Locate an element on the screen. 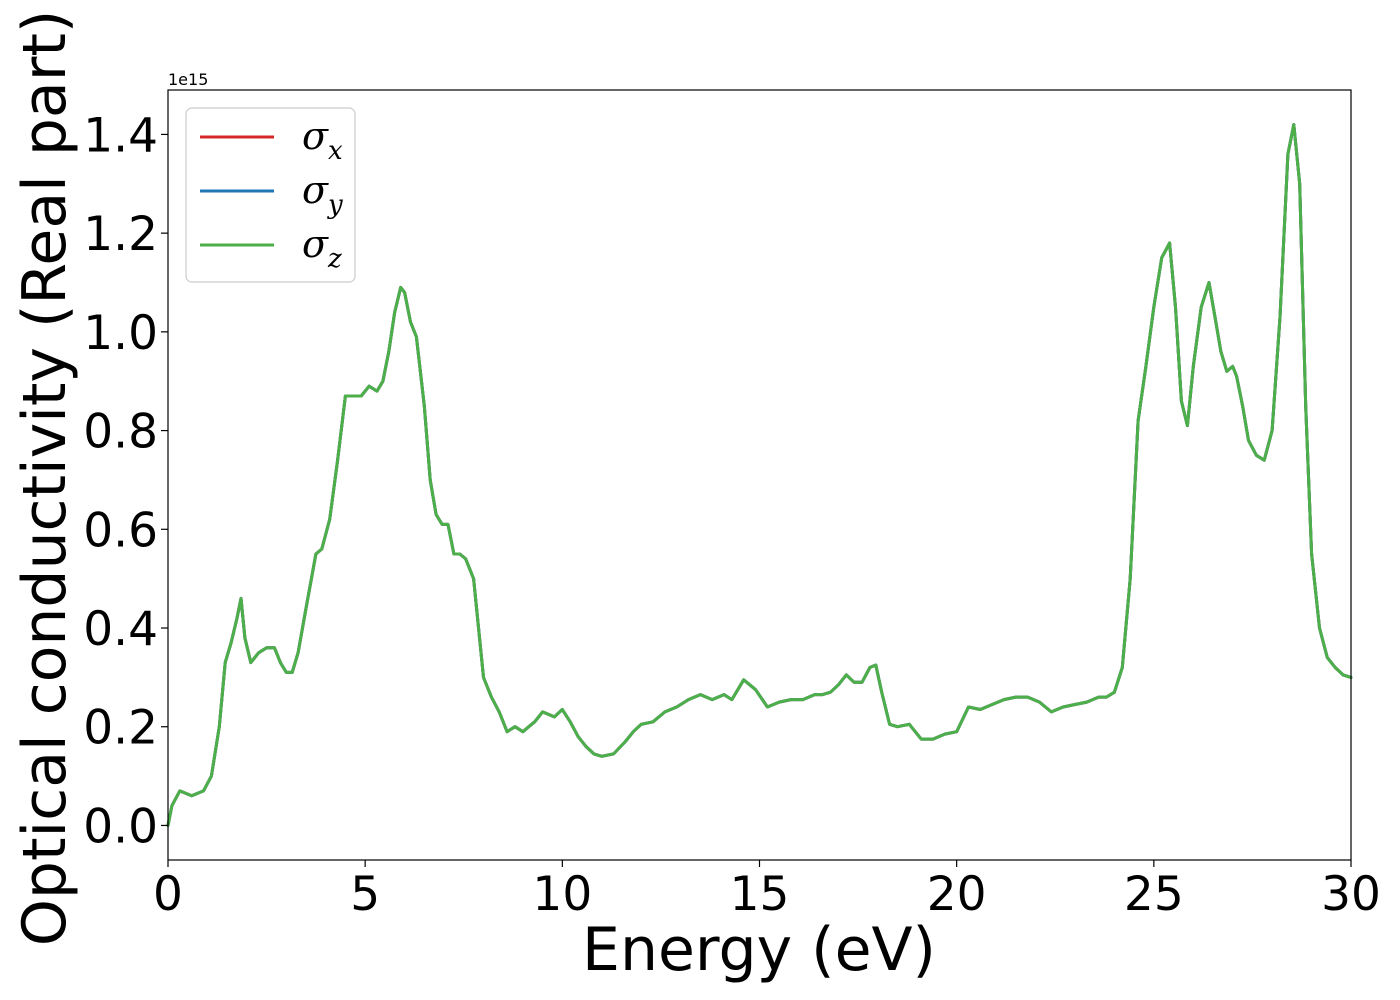 This screenshot has height=1000, width=1400. y-tick-label: 1.4 is located at coordinates (120, 135).